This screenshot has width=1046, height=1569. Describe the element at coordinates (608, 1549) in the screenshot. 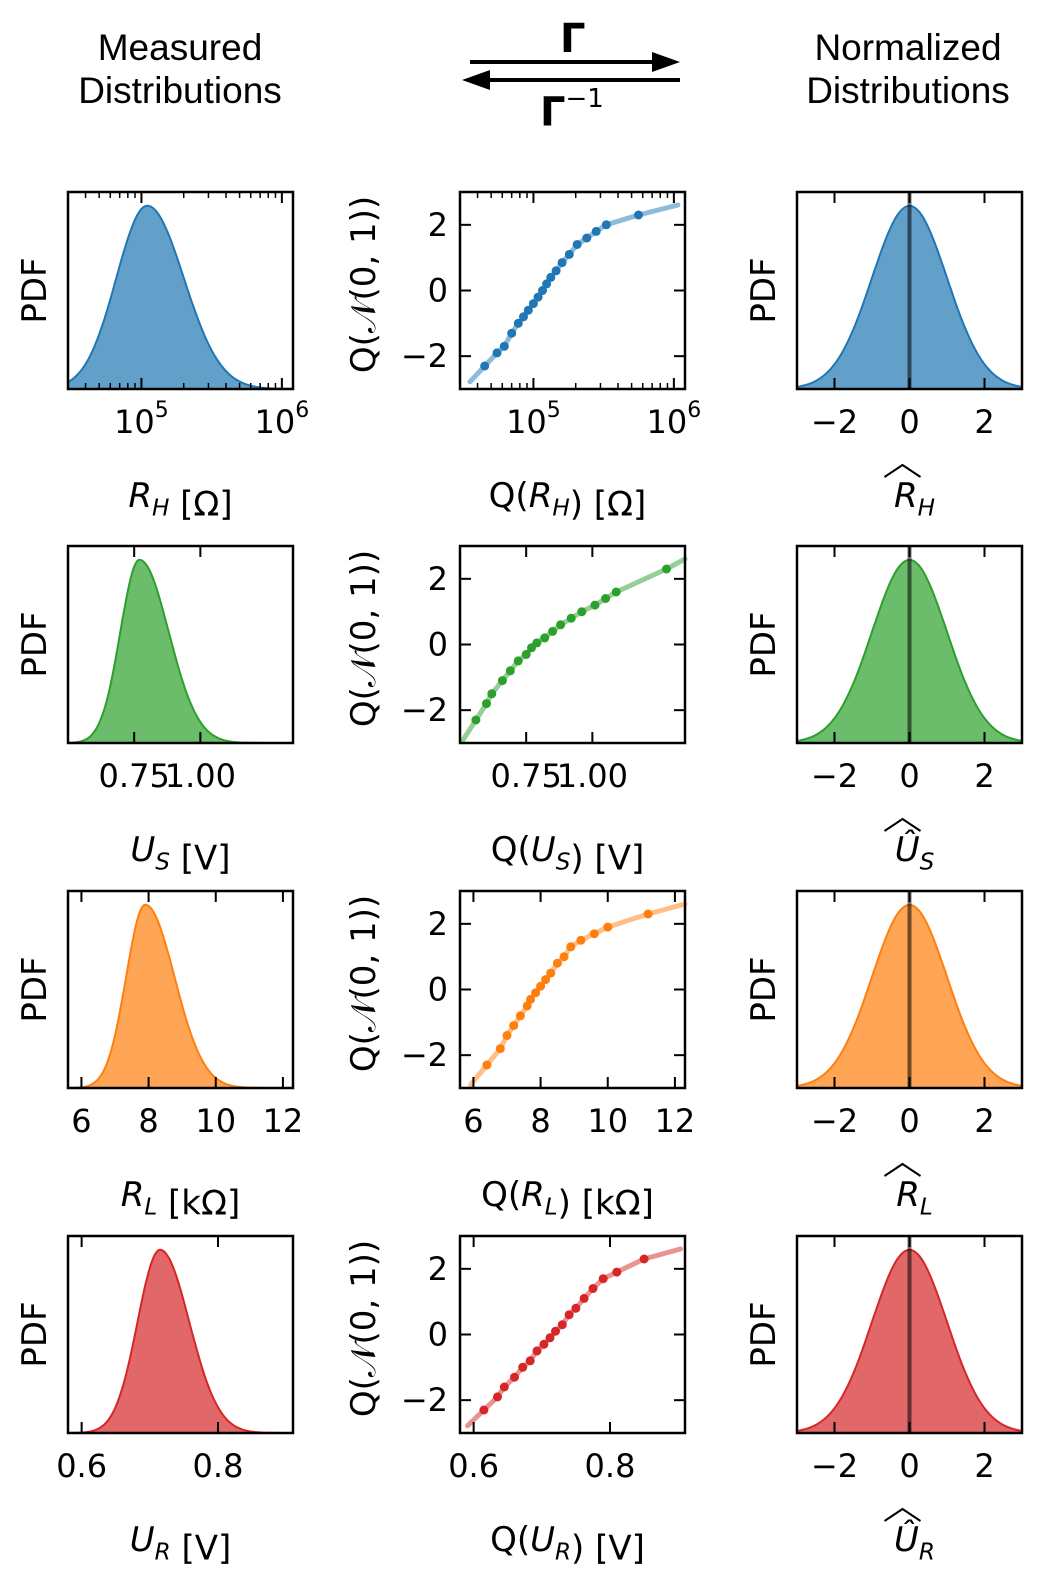

I see `qq-xlabel-part: ) [V]` at that location.